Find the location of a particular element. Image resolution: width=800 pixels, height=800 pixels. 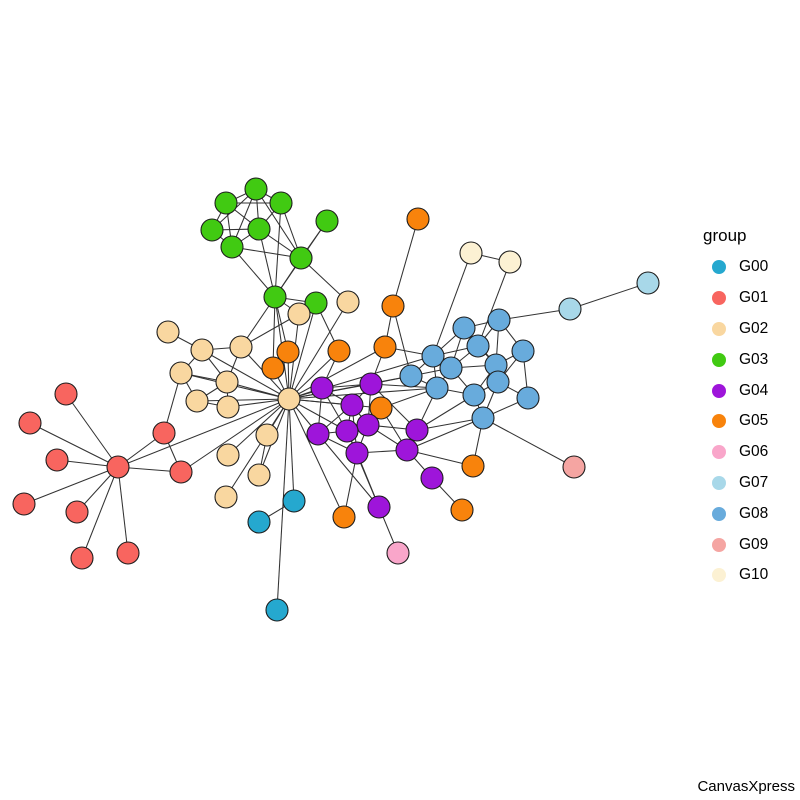

network-node-t13-G02 is located at coordinates (259, 475).